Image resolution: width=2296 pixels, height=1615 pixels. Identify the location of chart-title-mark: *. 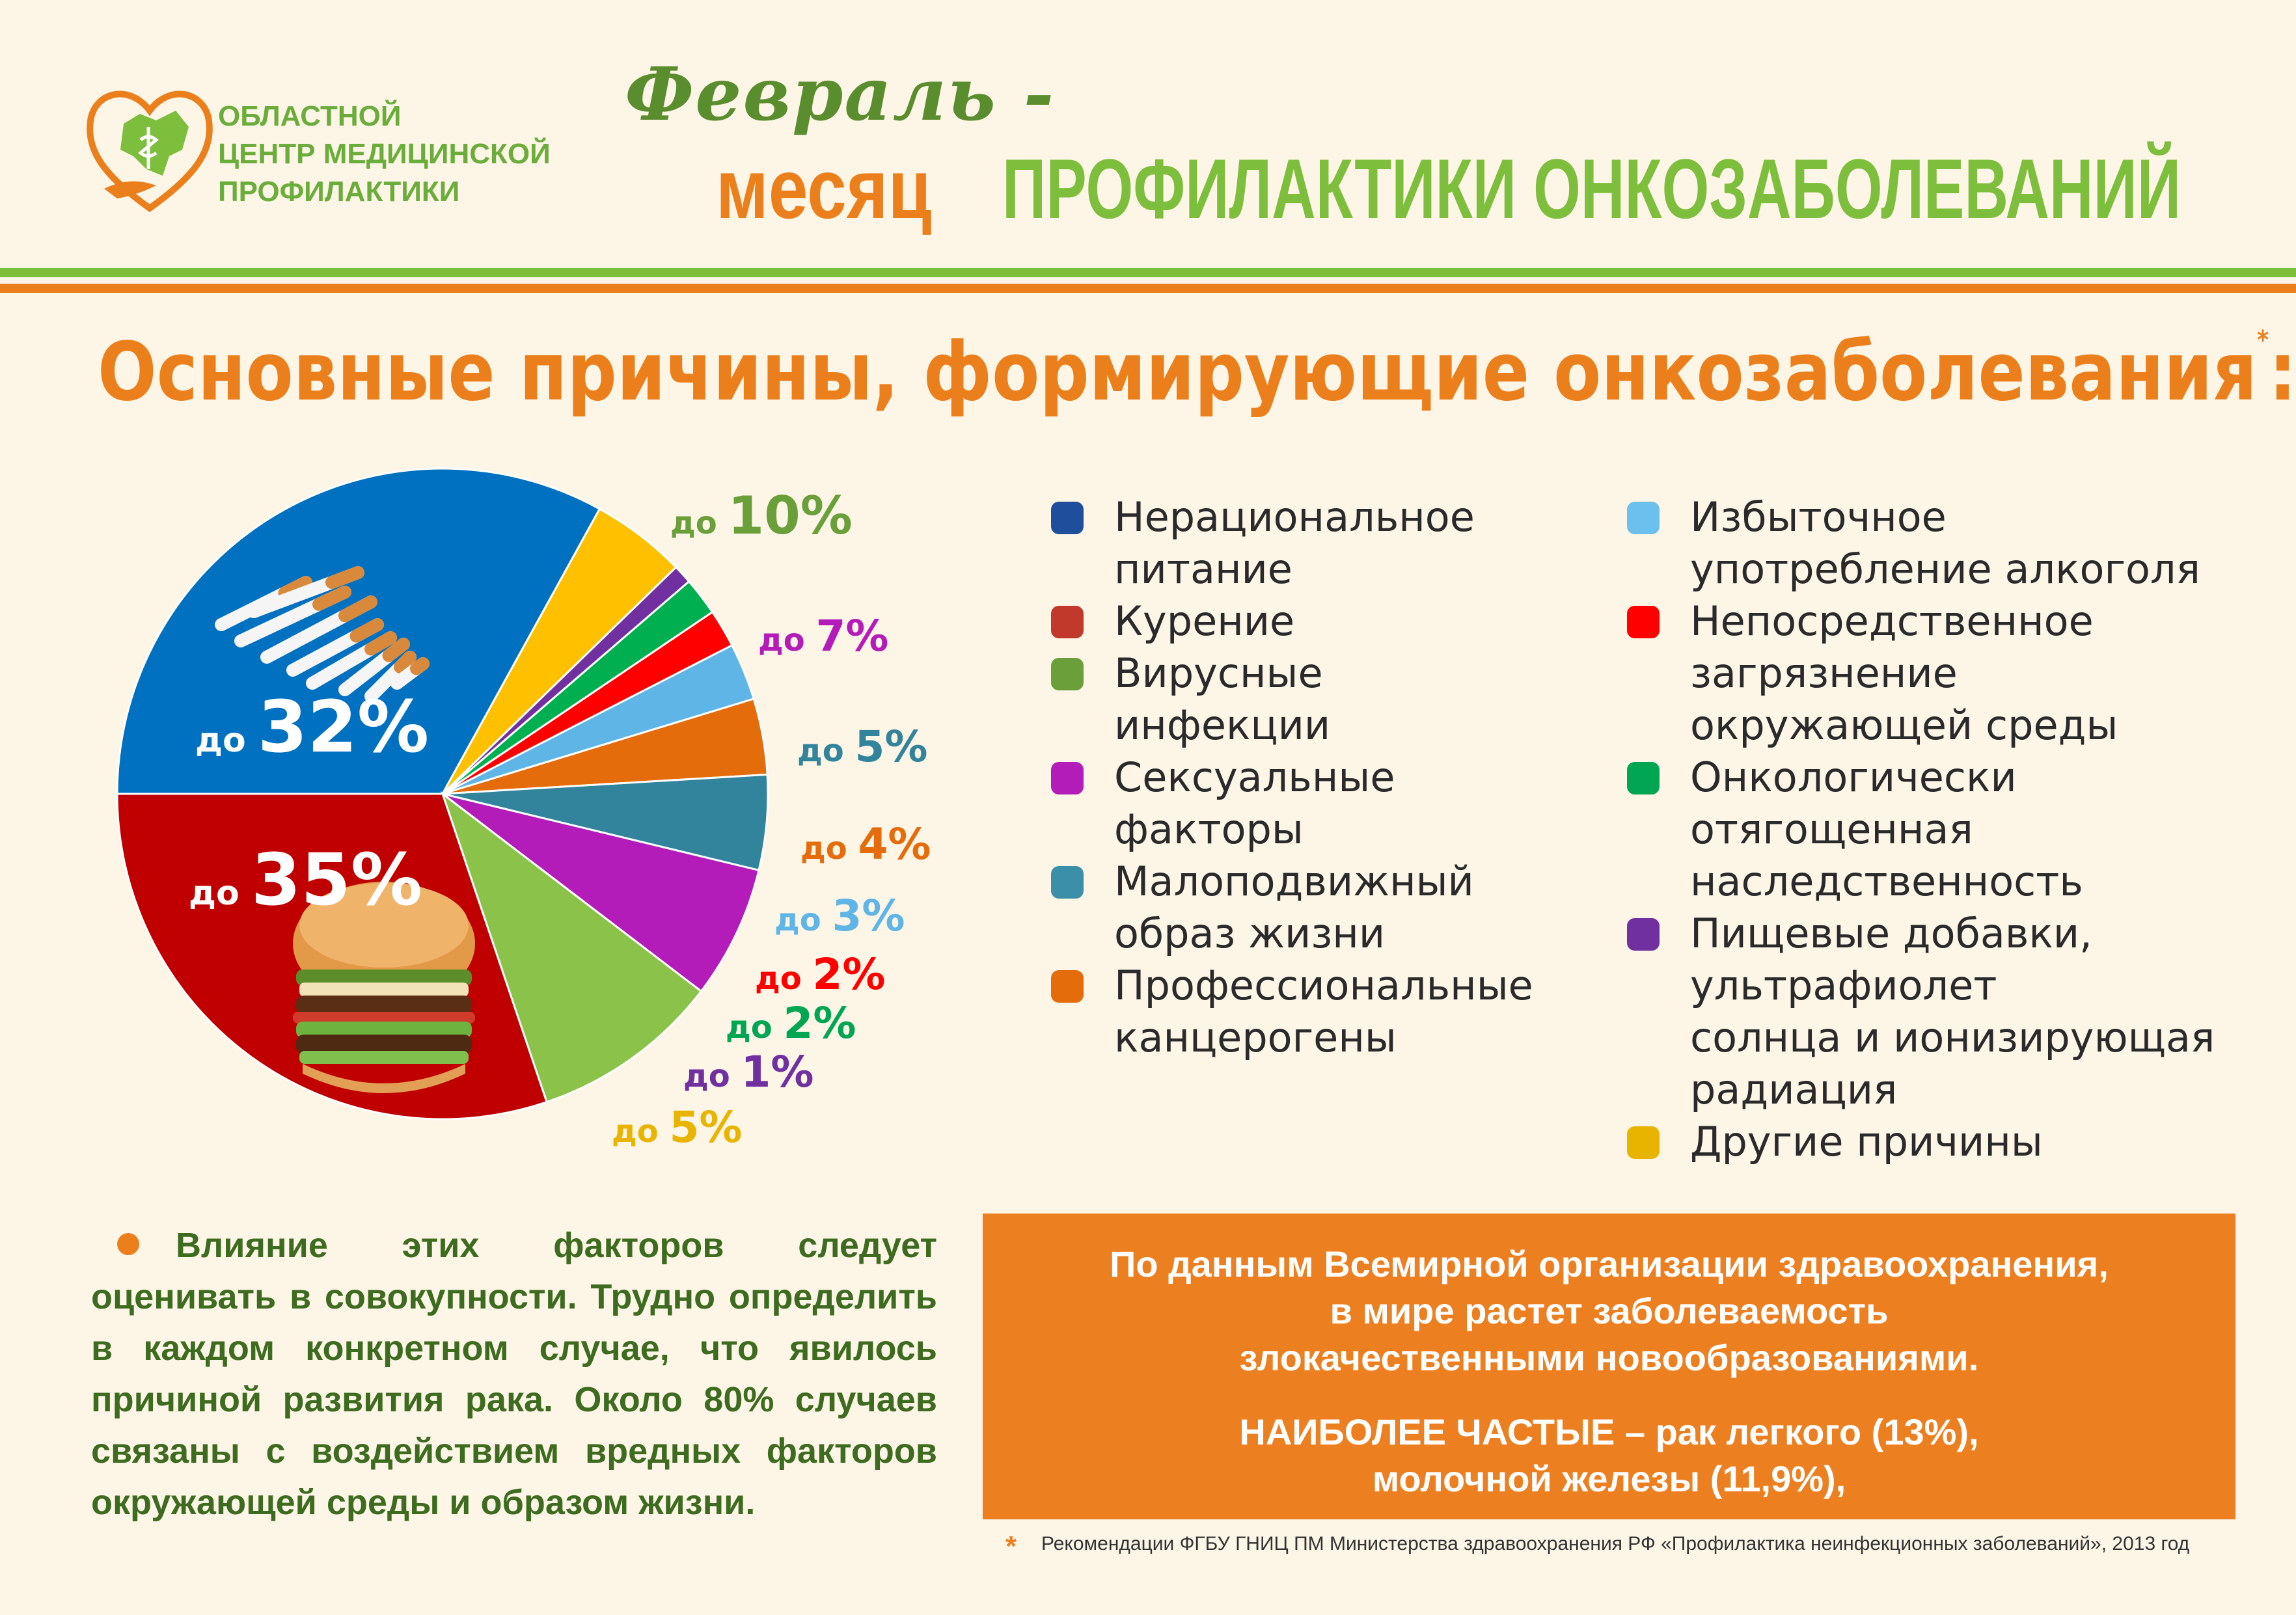
(2263, 340).